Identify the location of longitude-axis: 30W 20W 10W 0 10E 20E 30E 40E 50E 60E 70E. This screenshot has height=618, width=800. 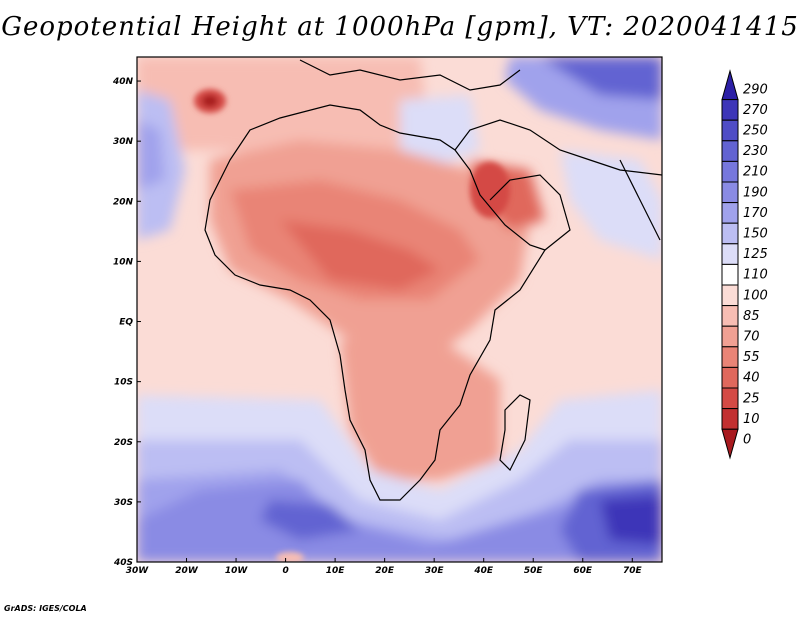
(384, 567).